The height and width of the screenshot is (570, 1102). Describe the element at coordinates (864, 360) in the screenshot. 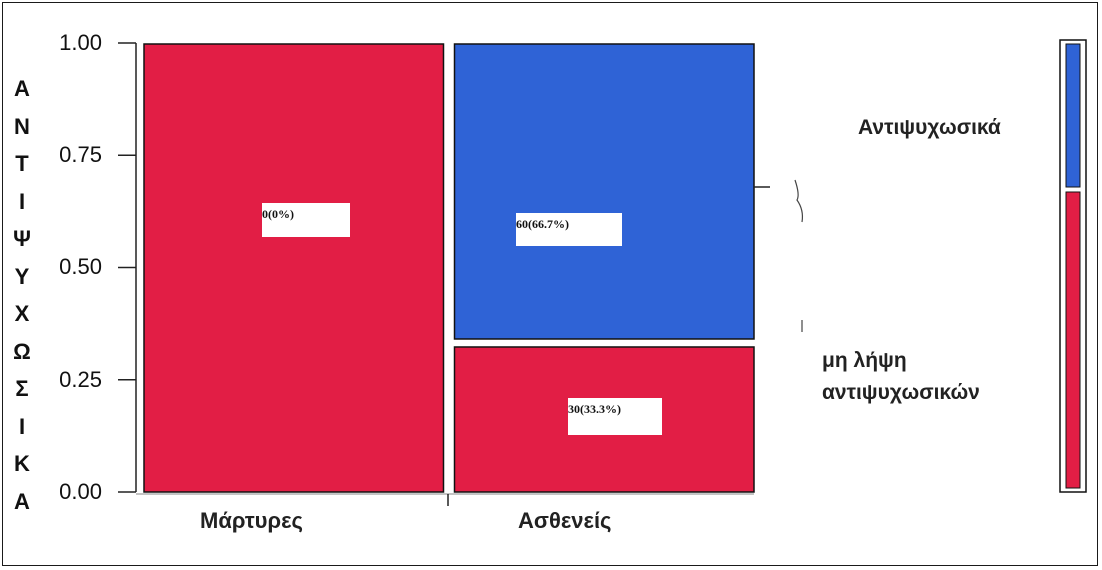

I see `legend-label-line: μη λήψη` at that location.